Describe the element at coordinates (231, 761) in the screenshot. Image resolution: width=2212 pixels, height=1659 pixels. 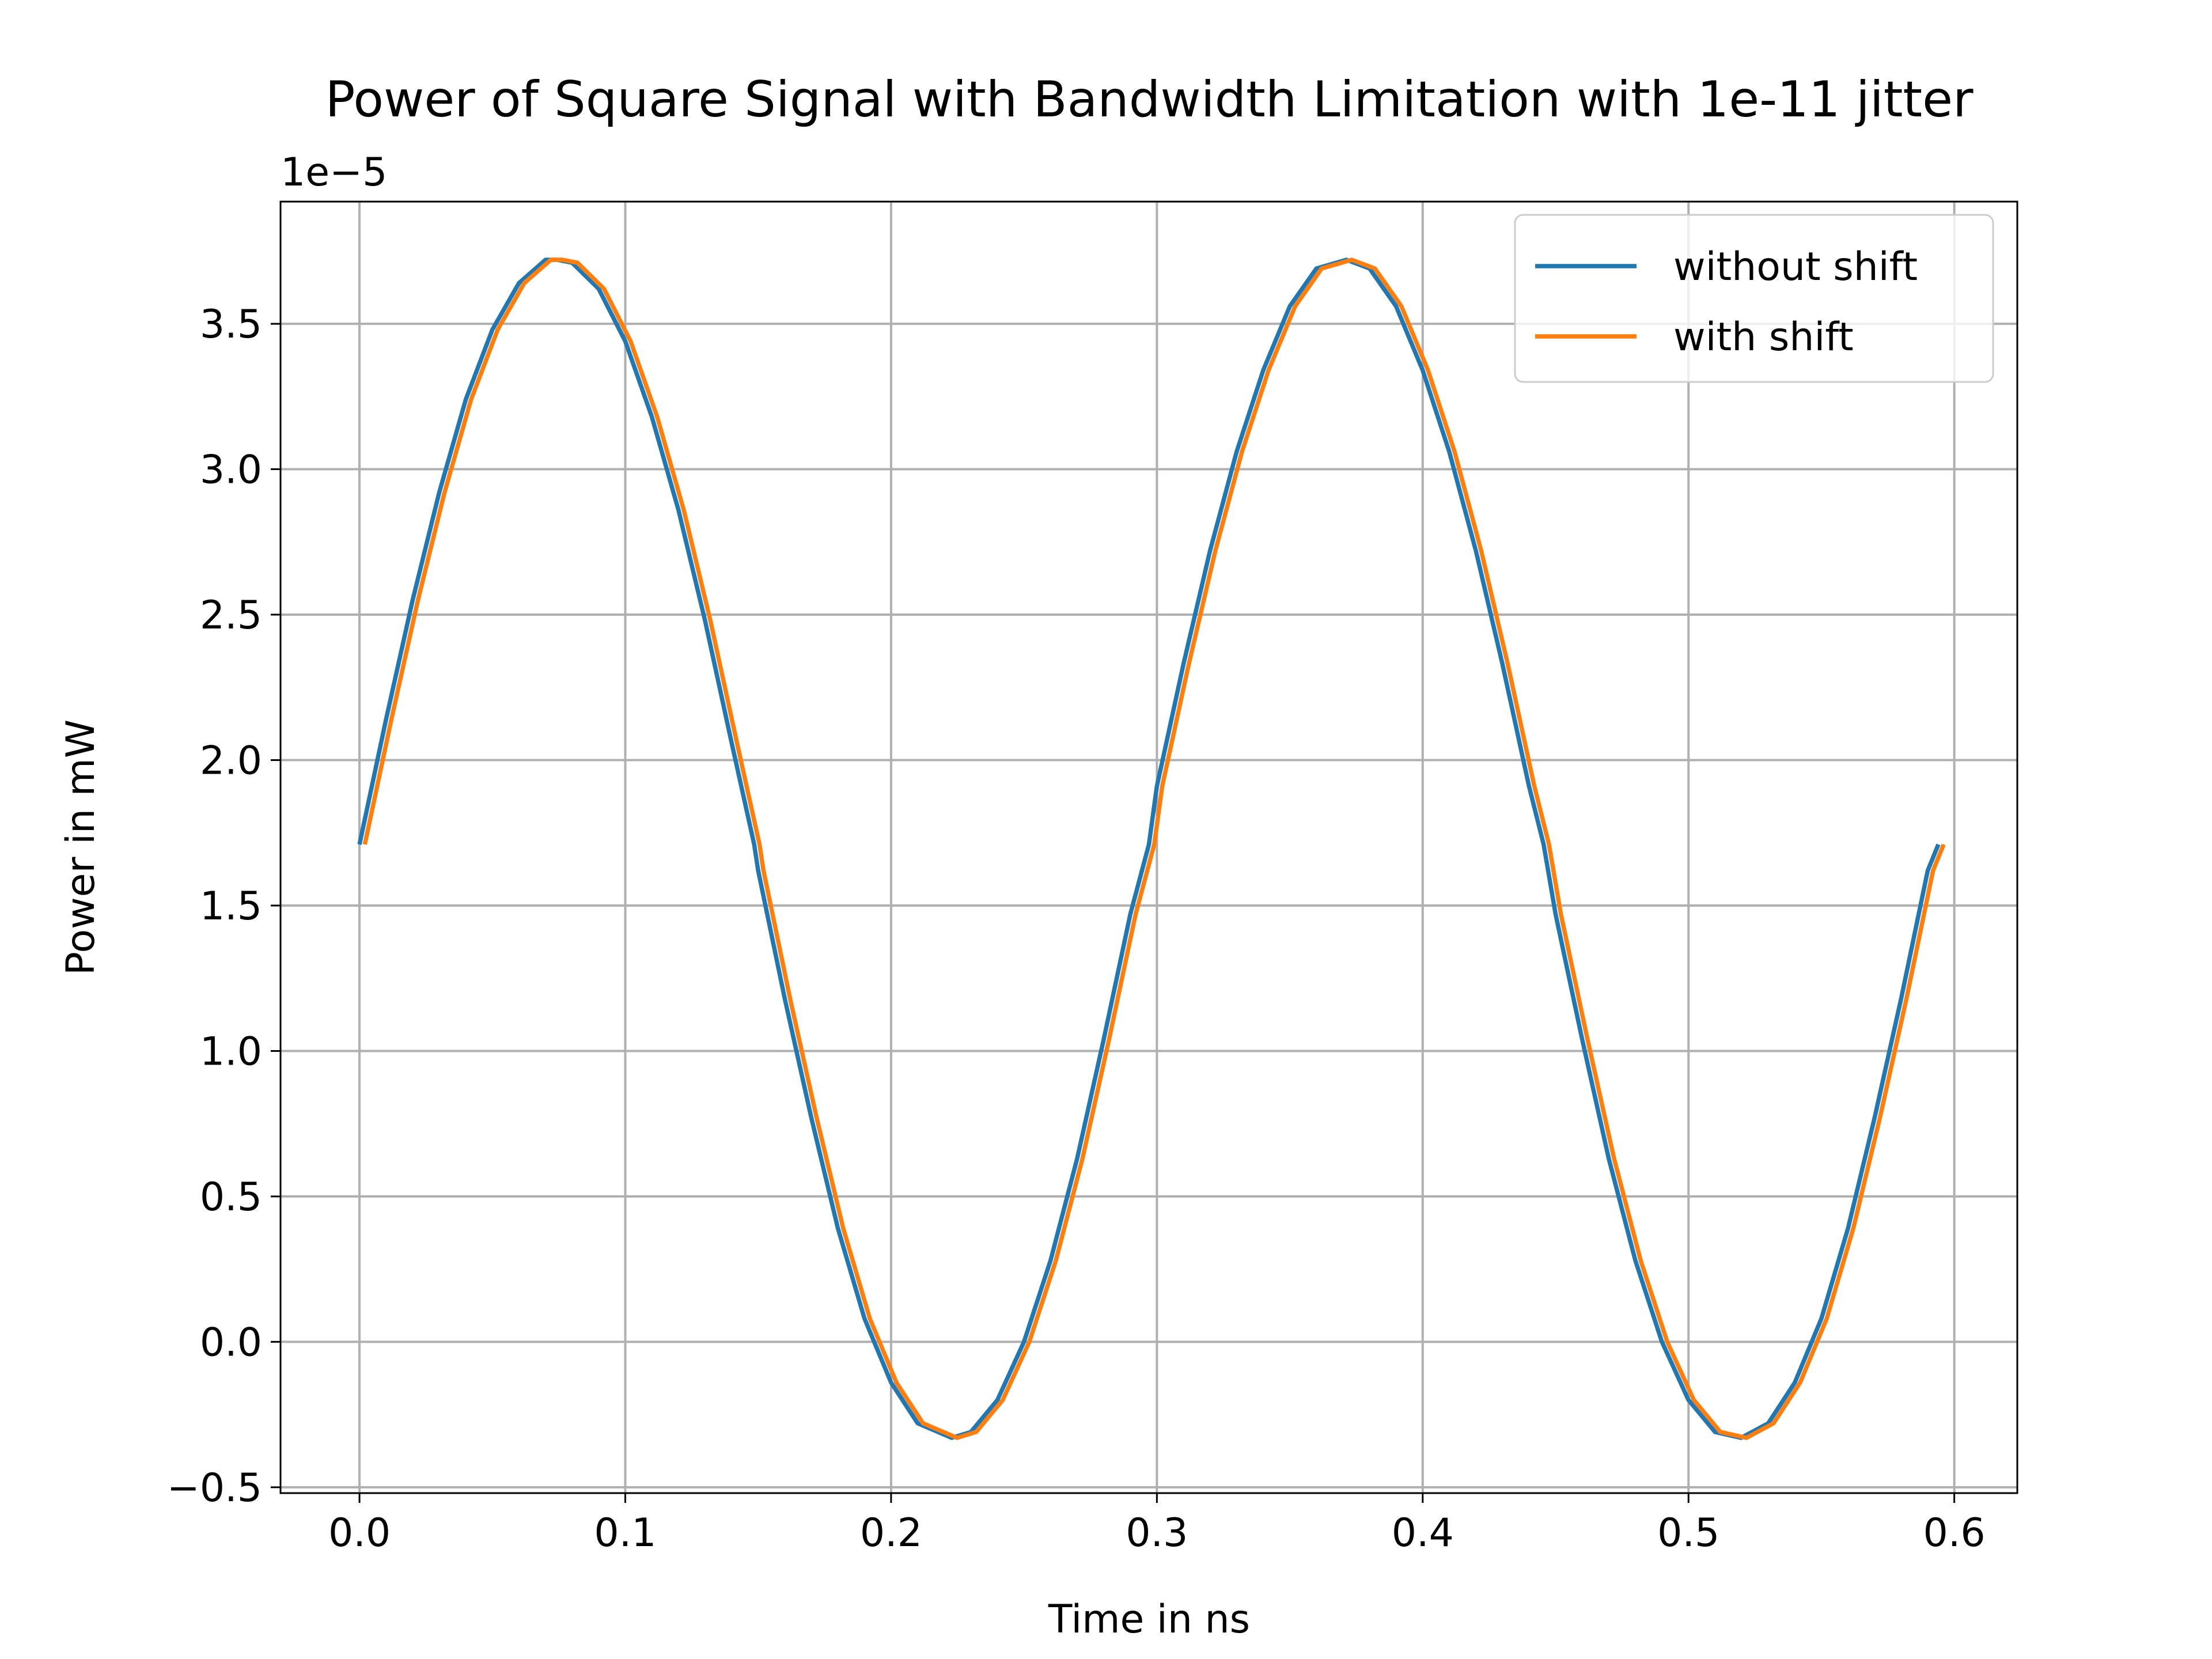
I see `y-tick-label: 2.0` at that location.